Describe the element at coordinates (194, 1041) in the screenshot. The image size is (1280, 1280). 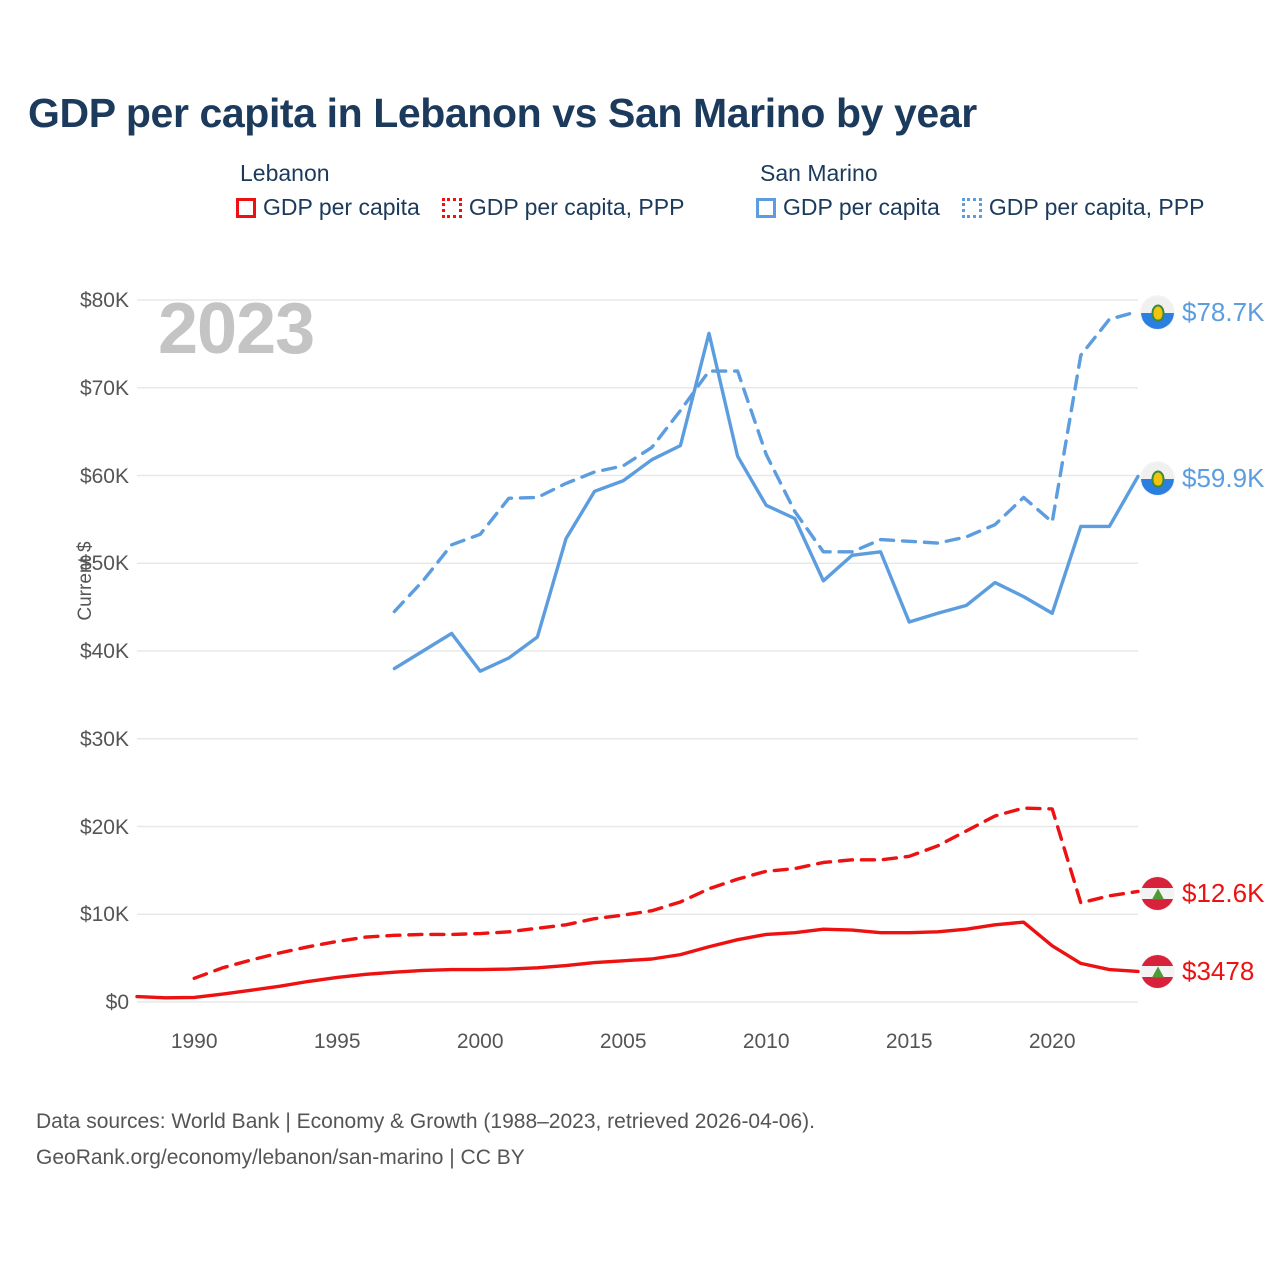
I see `x-axis-tick-label: 1990` at that location.